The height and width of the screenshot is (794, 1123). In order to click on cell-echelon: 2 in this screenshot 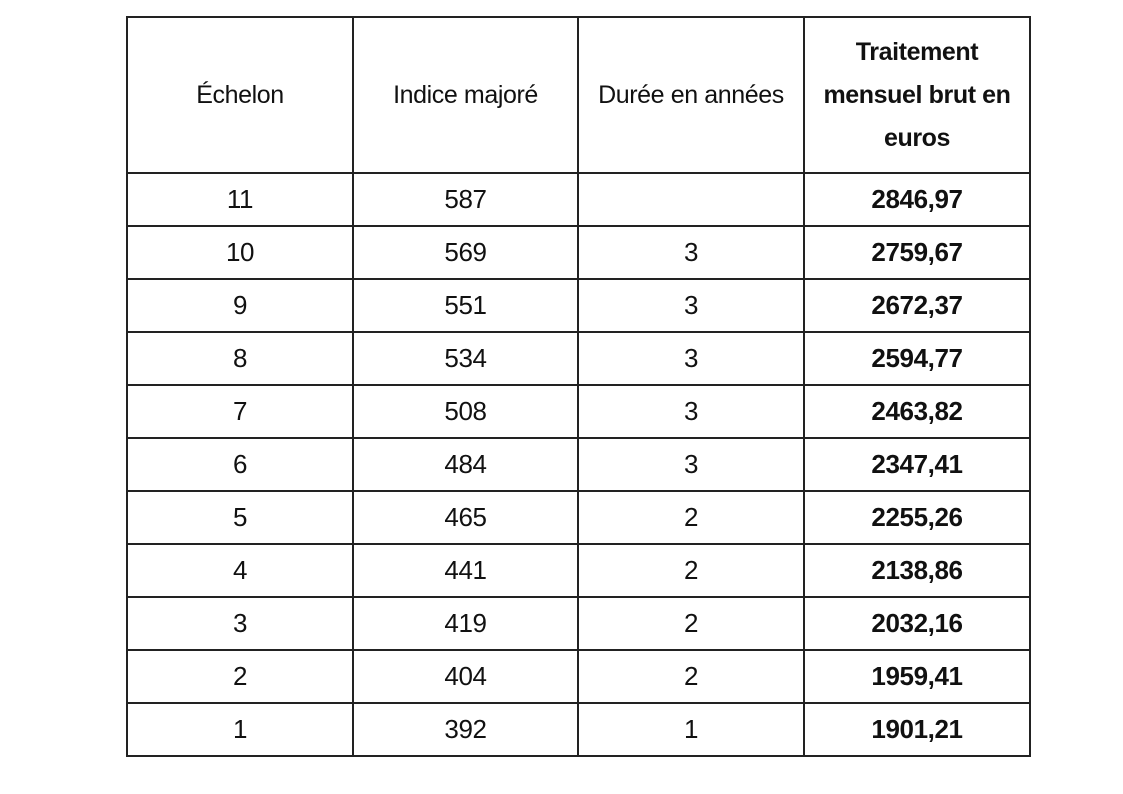, I will do `click(240, 676)`.